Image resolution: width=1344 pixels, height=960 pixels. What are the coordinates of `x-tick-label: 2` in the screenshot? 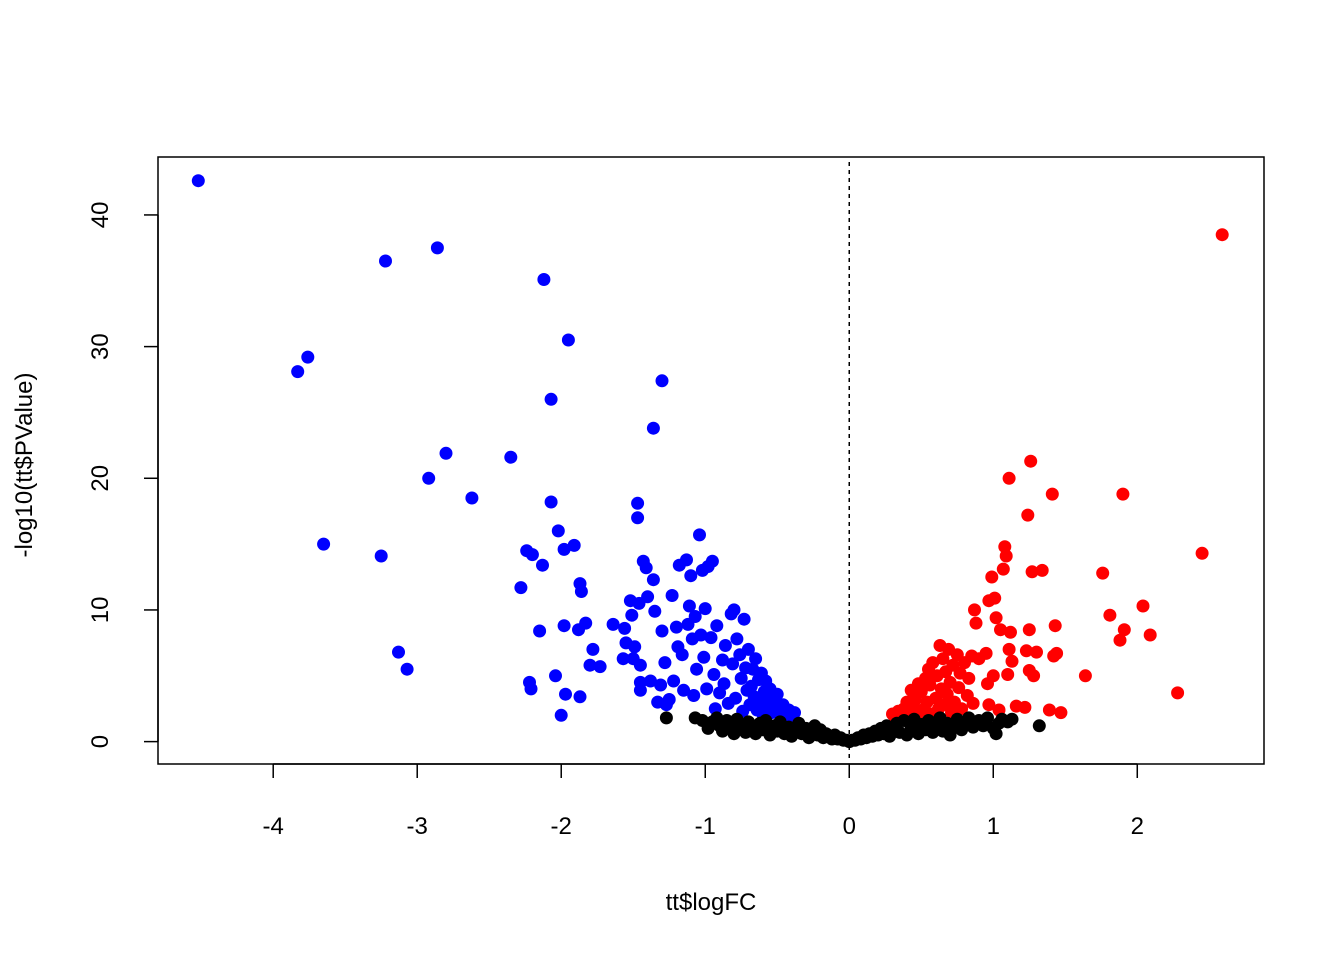 It's located at (1137, 826).